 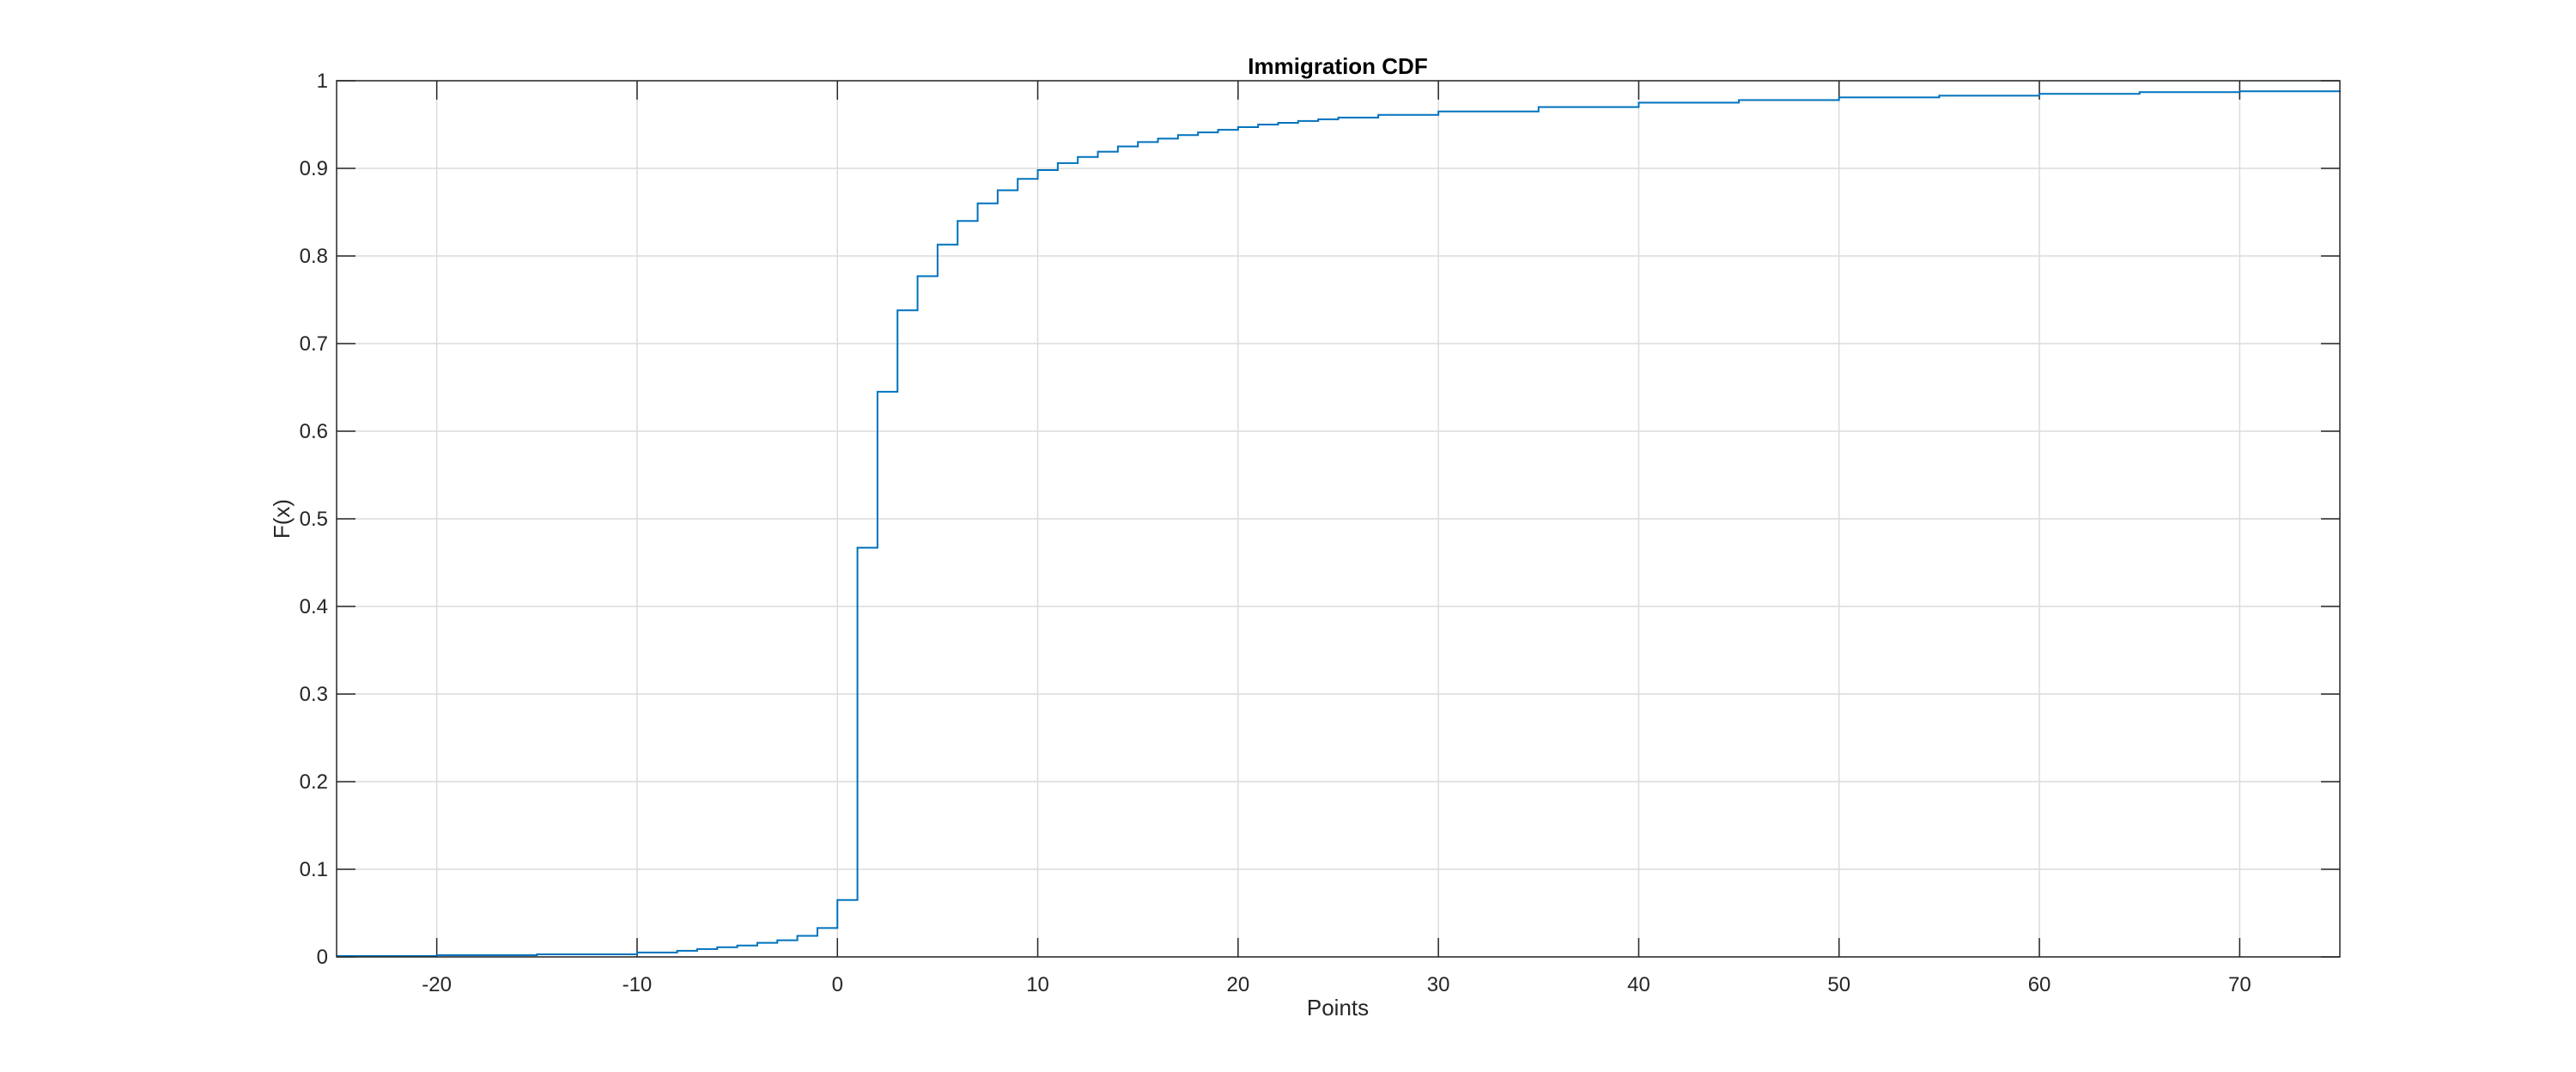 I want to click on y-tick-label: 0.8, so click(x=314, y=256).